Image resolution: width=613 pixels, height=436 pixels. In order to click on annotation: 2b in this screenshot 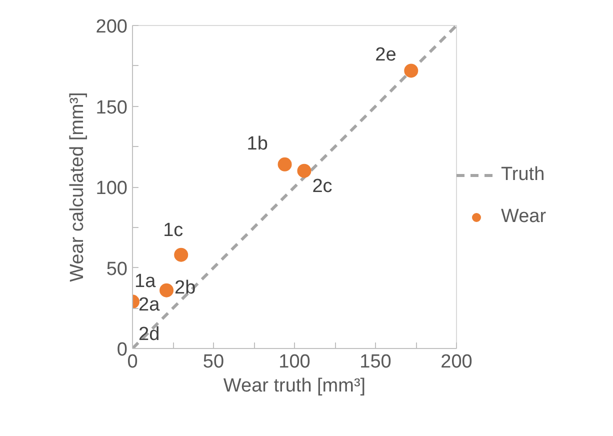, I will do `click(185, 287)`.